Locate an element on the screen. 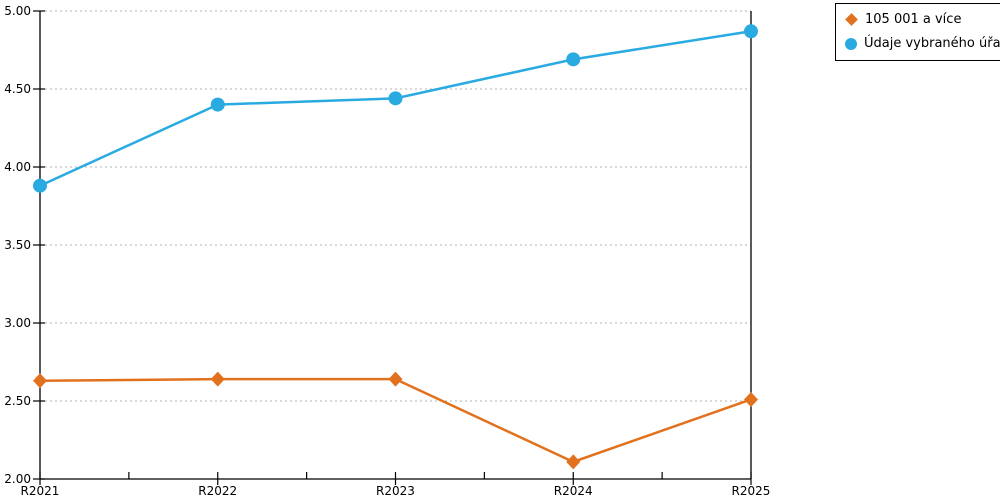 This screenshot has width=1000, height=500. legend-item-udaje: Údaje vybraného úřadu is located at coordinates (922, 43).